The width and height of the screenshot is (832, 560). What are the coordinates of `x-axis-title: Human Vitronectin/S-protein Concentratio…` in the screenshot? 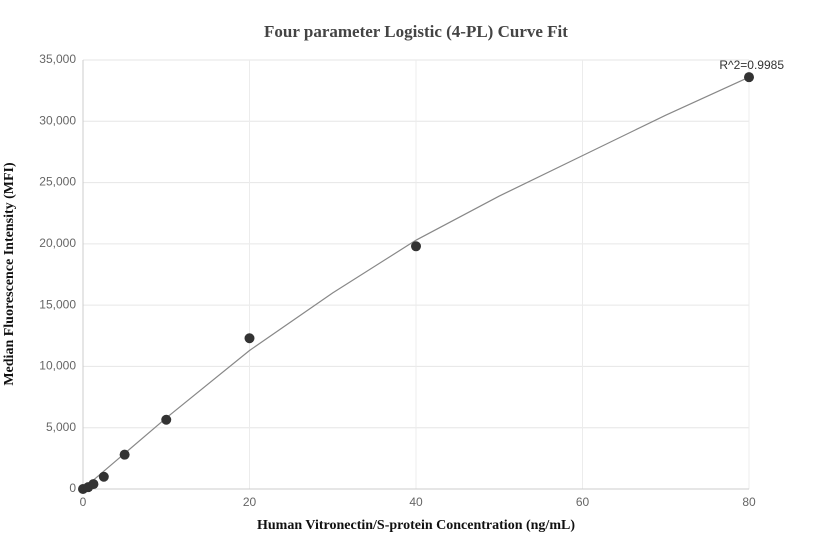 It's located at (416, 525).